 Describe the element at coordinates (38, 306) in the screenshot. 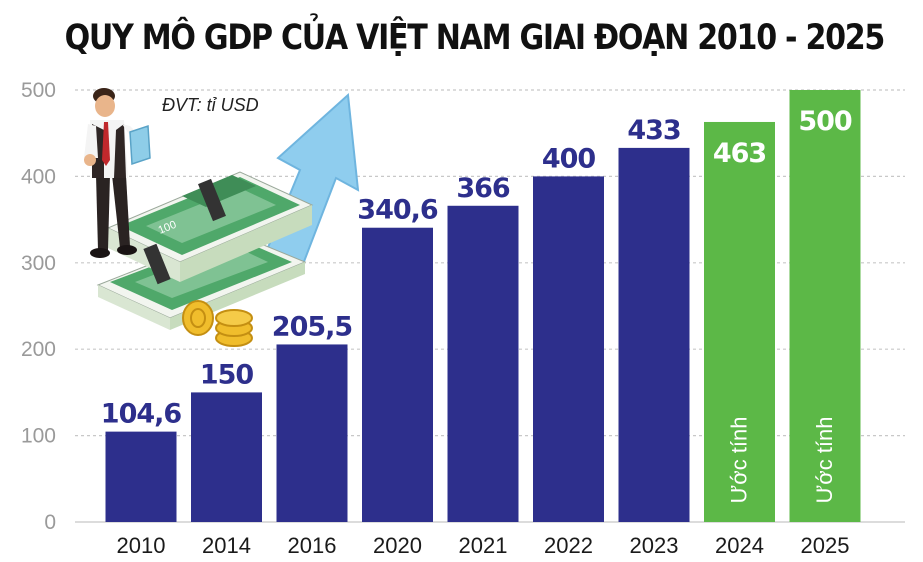

I see `y-axis-ticks: 0 100 200 300 400 500` at that location.